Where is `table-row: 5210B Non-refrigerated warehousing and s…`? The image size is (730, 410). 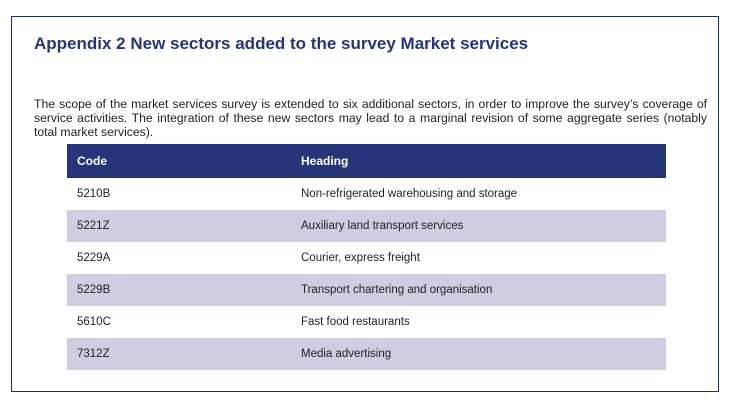
table-row: 5210B Non-refrigerated warehousing and s… is located at coordinates (366, 194).